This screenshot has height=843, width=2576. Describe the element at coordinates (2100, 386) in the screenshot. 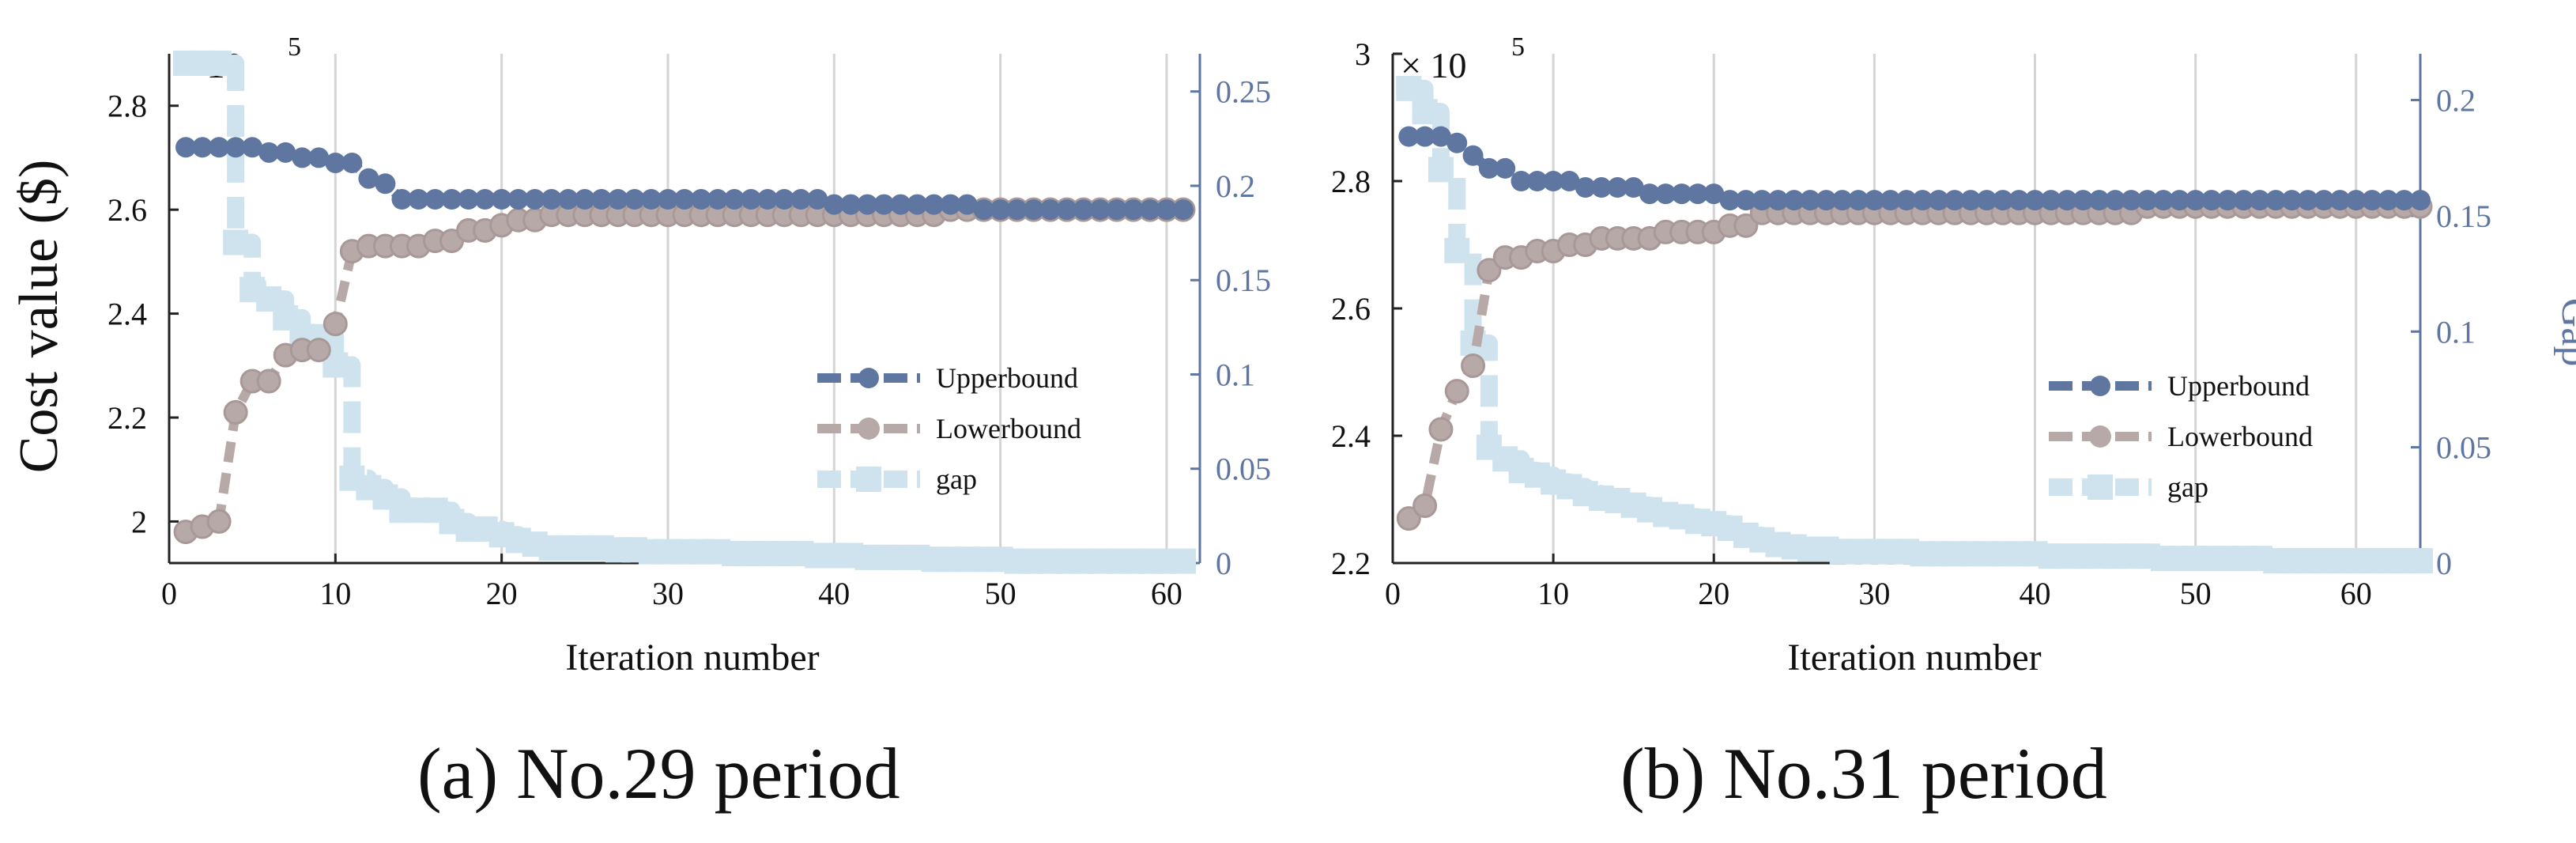

I see `legend-marker-upperbound` at that location.